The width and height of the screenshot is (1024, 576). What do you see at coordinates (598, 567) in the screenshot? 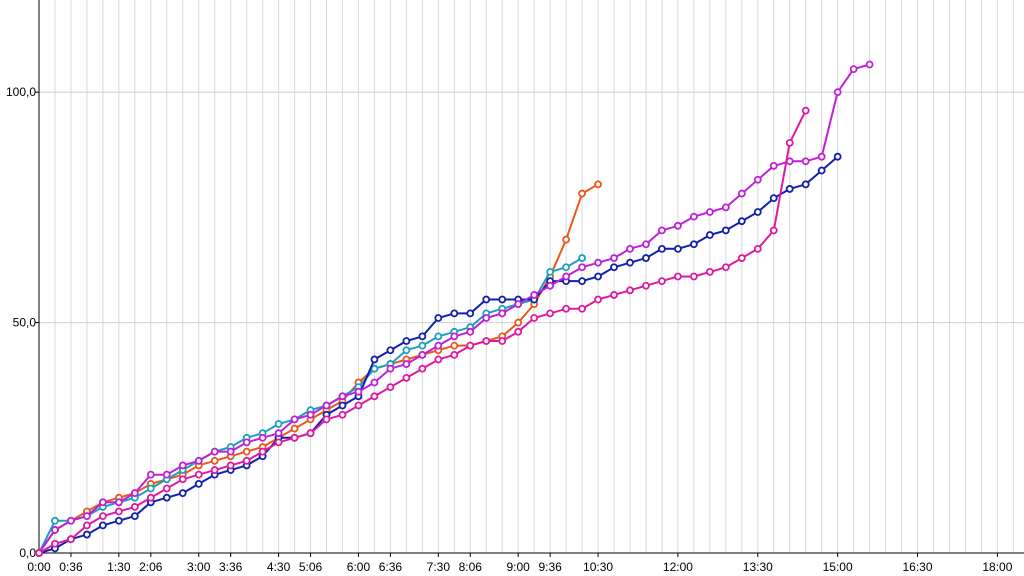
I see `x-tick-label: 10:30` at bounding box center [598, 567].